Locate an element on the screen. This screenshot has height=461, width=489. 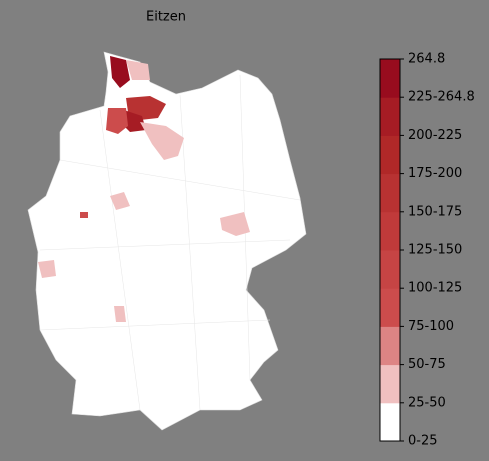
colorbar-label: 175-200 is located at coordinates (435, 173).